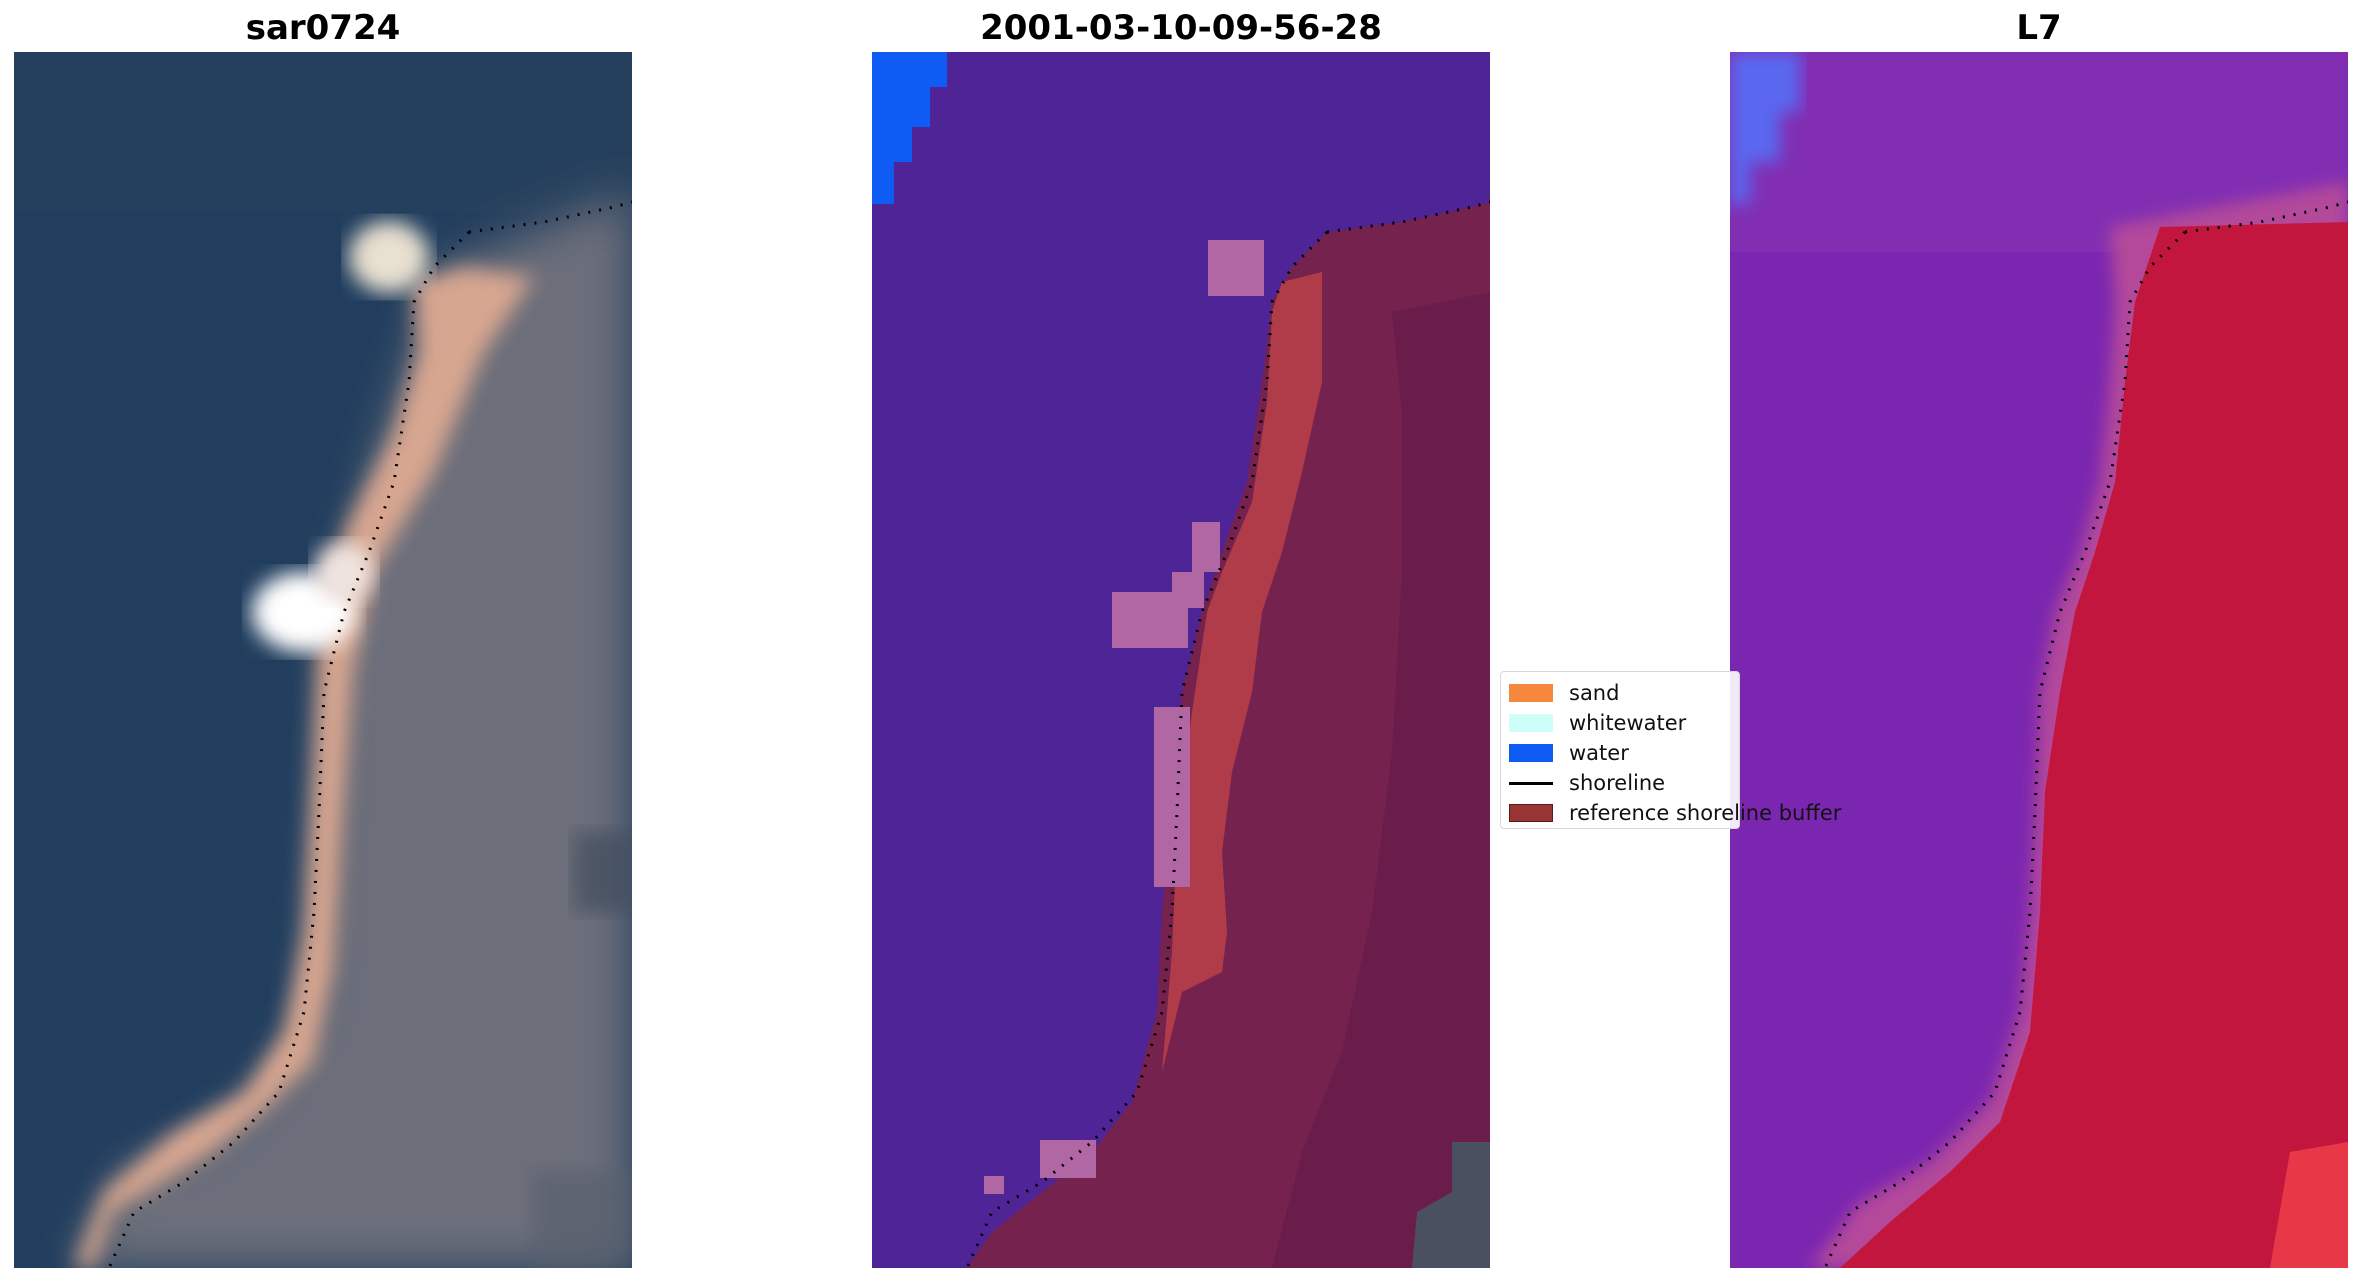 The width and height of the screenshot is (2362, 1283). Describe the element at coordinates (1599, 753) in the screenshot. I see `legend-label: water` at that location.